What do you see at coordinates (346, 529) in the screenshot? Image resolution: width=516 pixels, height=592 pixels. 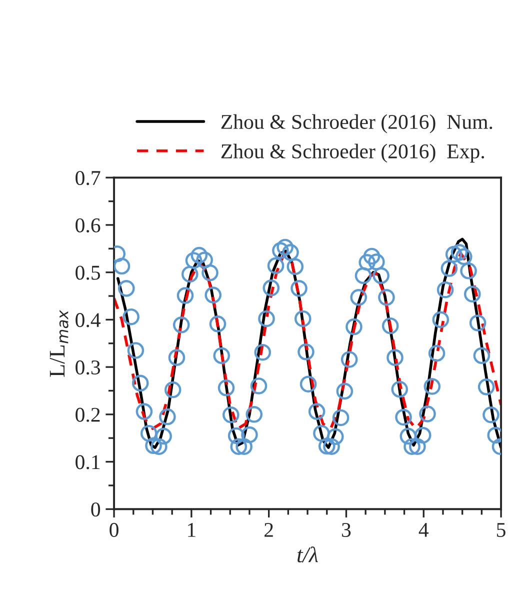 I see `x-tick-label: 3` at bounding box center [346, 529].